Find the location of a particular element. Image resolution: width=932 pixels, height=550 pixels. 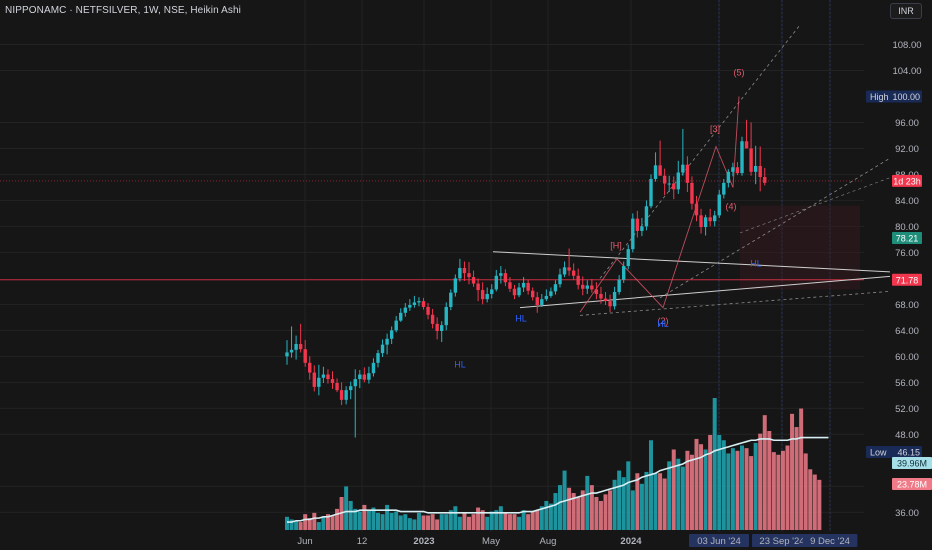

price-tag: High 100.00 is located at coordinates (894, 96).